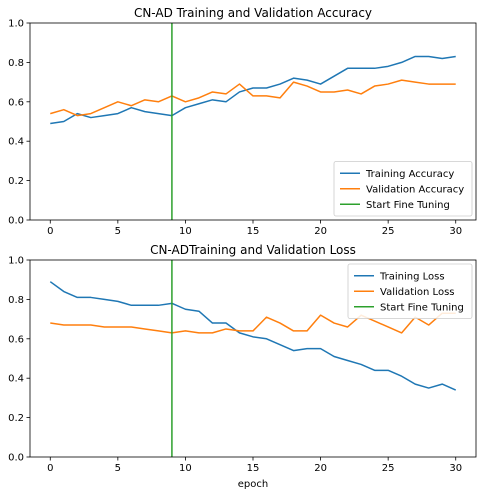  I want to click on series-line-validation-loss, so click(253, 323).